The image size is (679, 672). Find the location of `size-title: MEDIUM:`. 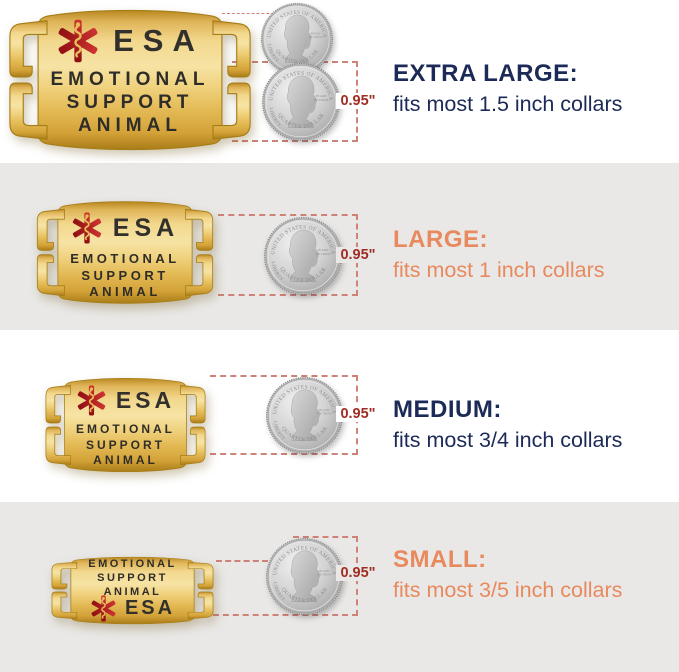

size-title: MEDIUM: is located at coordinates (447, 409).